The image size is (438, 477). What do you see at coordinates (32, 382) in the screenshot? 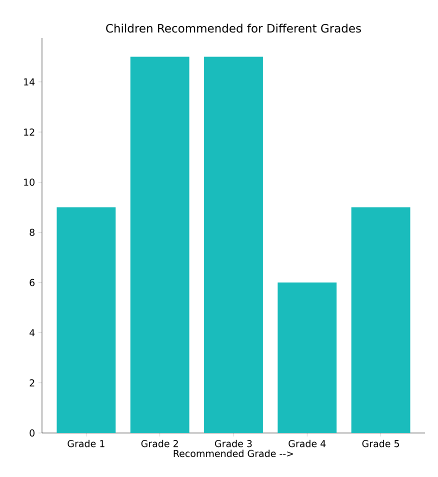
I see `y-tick-label: 2` at bounding box center [32, 382].